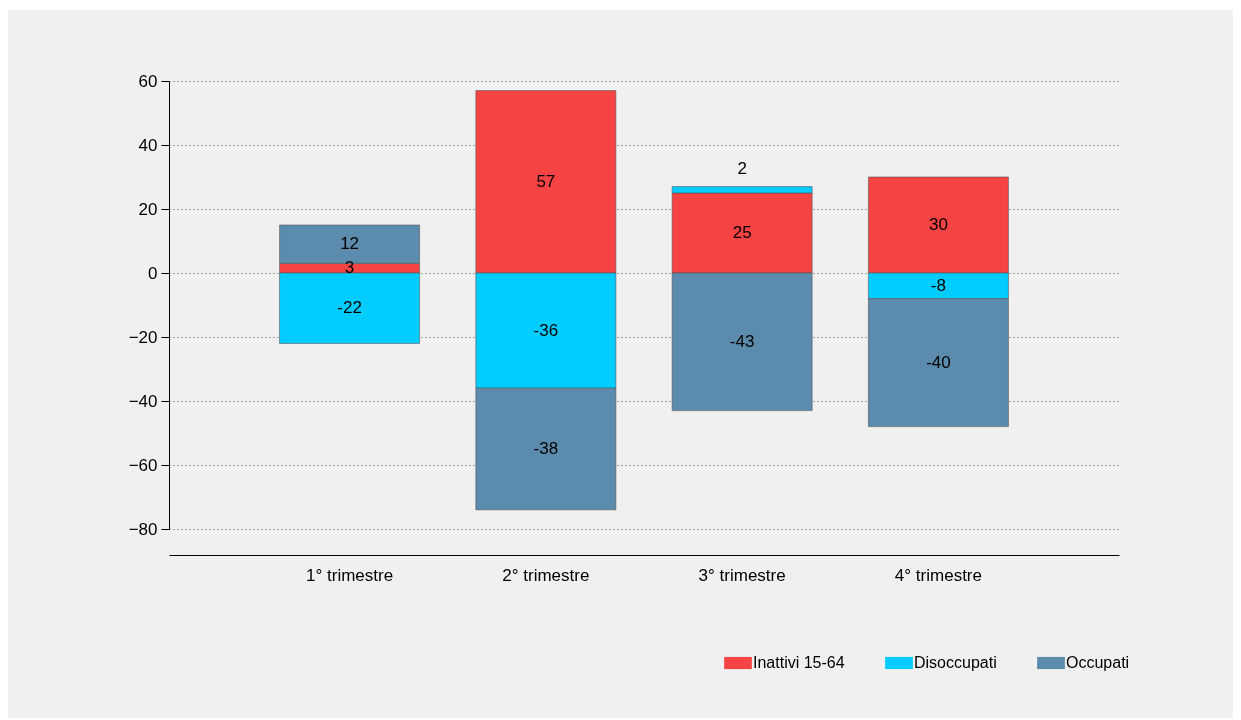 The height and width of the screenshot is (720, 1241). I want to click on y-tick-label: −20, so click(143, 337).